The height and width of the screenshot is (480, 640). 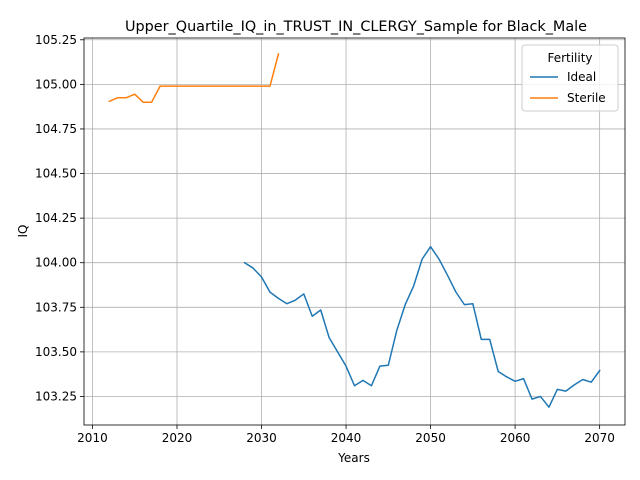 I want to click on legend: Fertility Ideal Sterile, so click(x=570, y=78).